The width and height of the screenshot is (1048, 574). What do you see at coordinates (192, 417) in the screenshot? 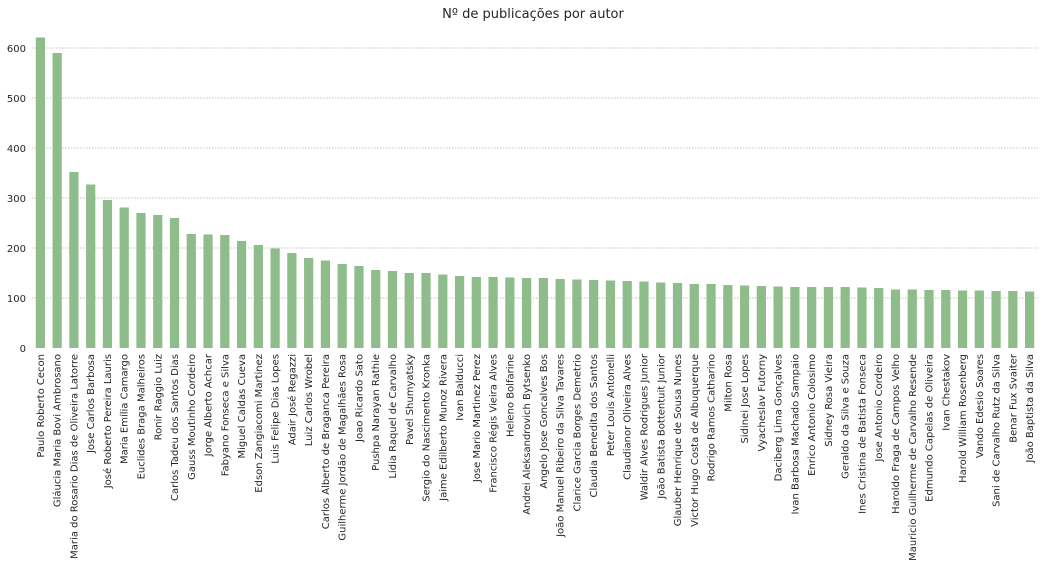
I see `x-tick-label: Gauss Moutinho Cordeiro` at bounding box center [192, 417].